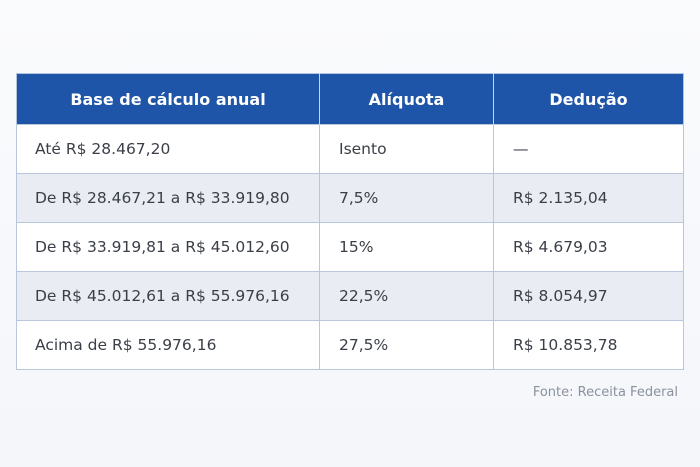  I want to click on source-caption: Fonte: Receita Federal, so click(605, 392).